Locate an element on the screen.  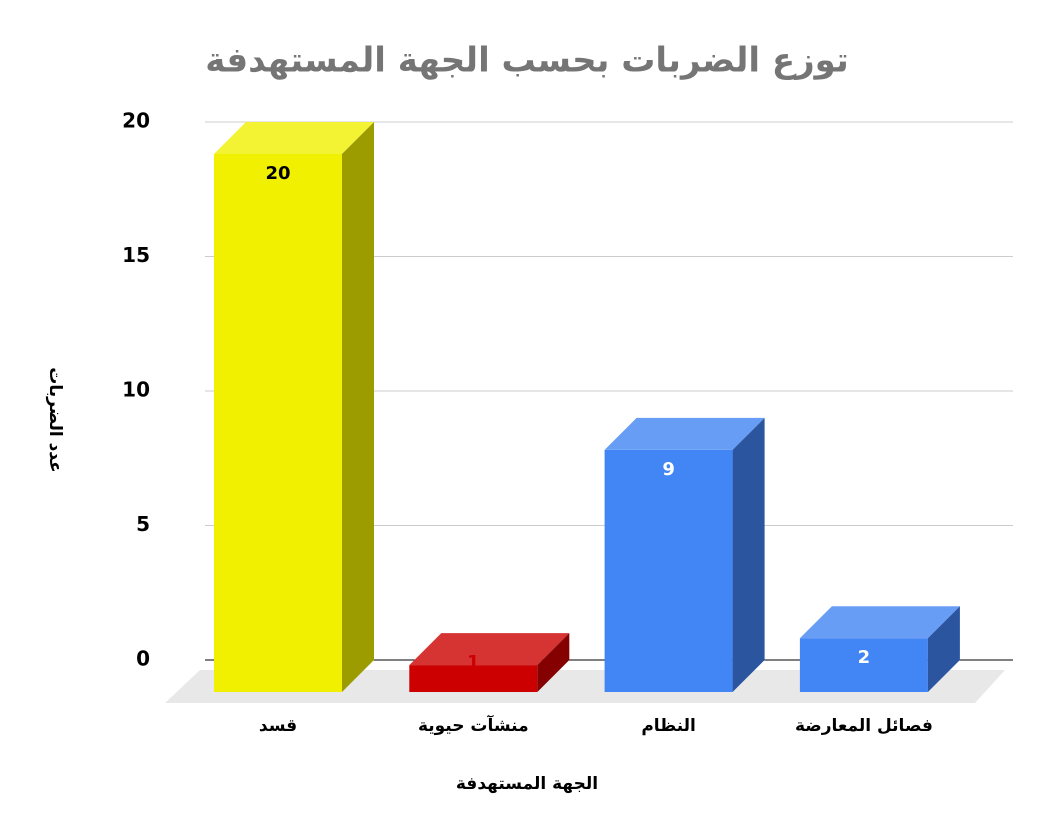
data-label: 1 is located at coordinates (473, 662).